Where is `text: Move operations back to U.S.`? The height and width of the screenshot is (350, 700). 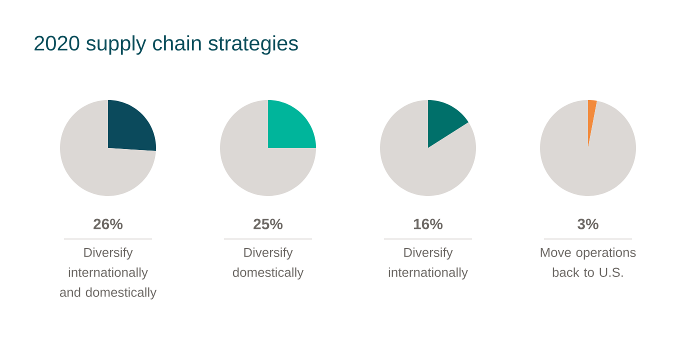 text: Move operations back to U.S. is located at coordinates (588, 262).